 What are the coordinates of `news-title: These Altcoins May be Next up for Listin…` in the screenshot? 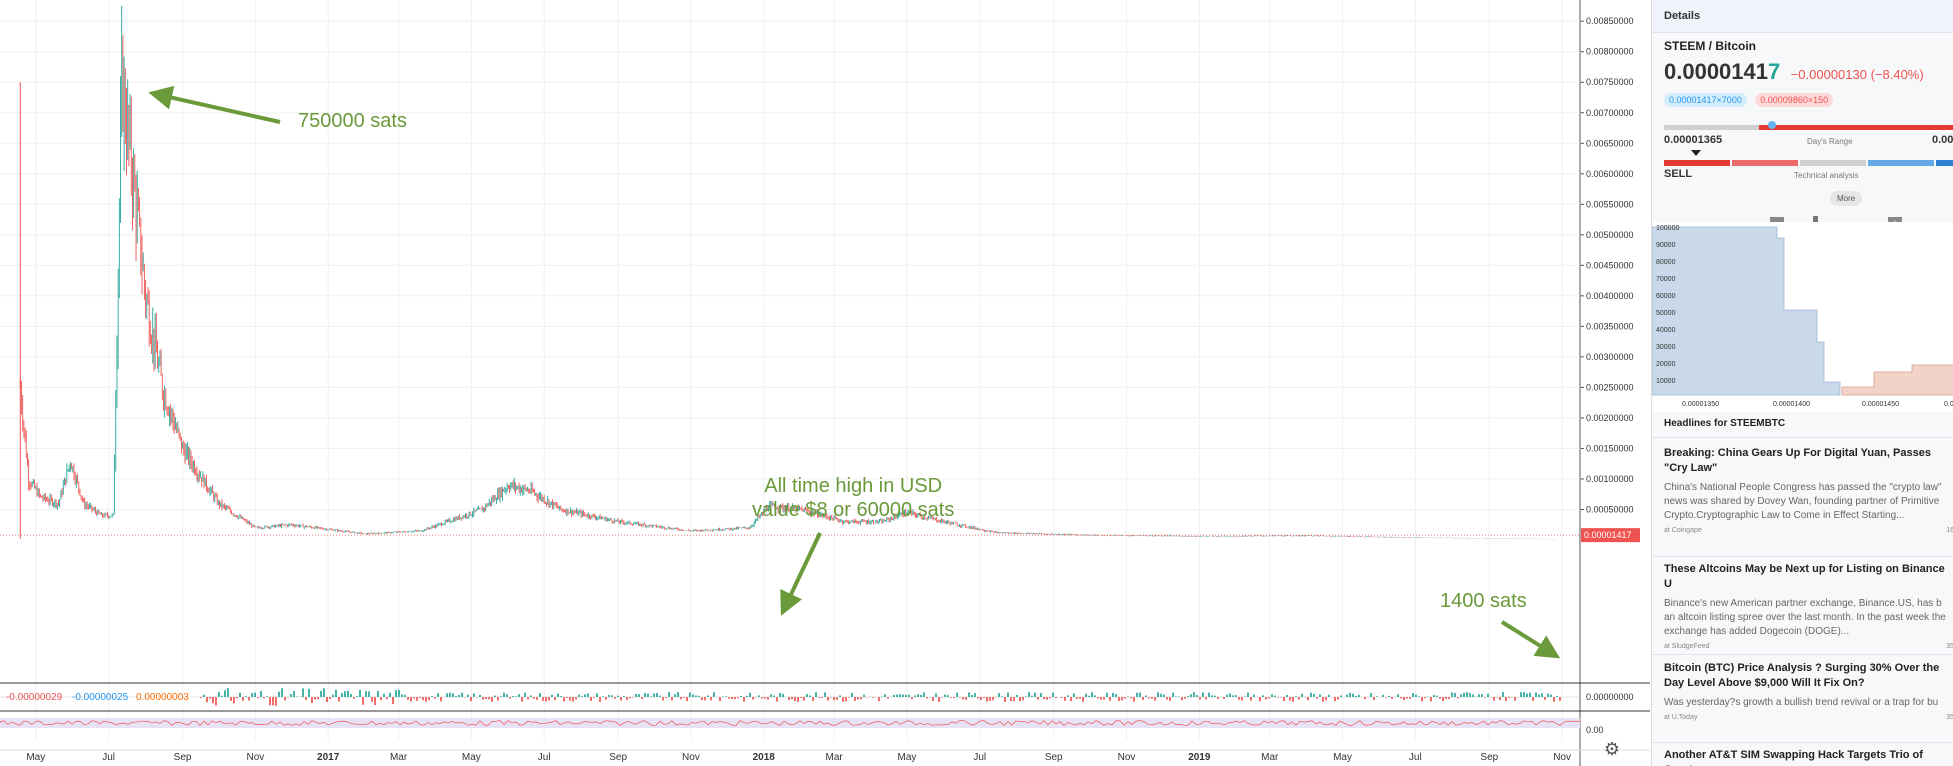 It's located at (1804, 576).